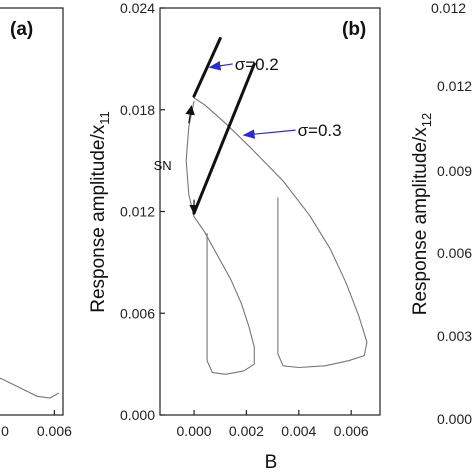 Image resolution: width=474 pixels, height=474 pixels. Describe the element at coordinates (98, 218) in the screenshot. I see `y-axis-title-b: Response amplitude/x` at that location.